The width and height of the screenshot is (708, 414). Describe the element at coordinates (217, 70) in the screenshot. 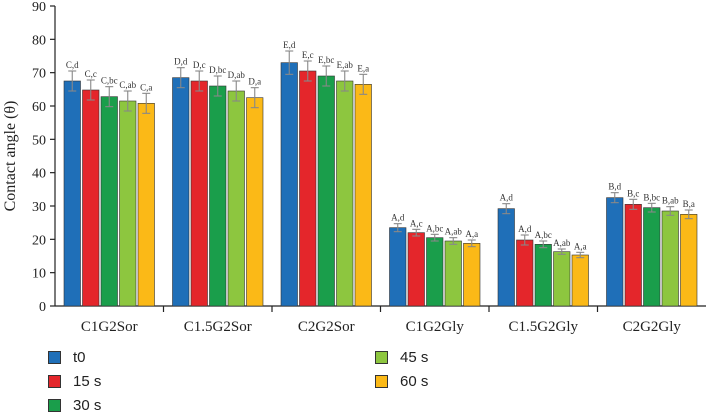

I see `significance-label: D,bc` at that location.